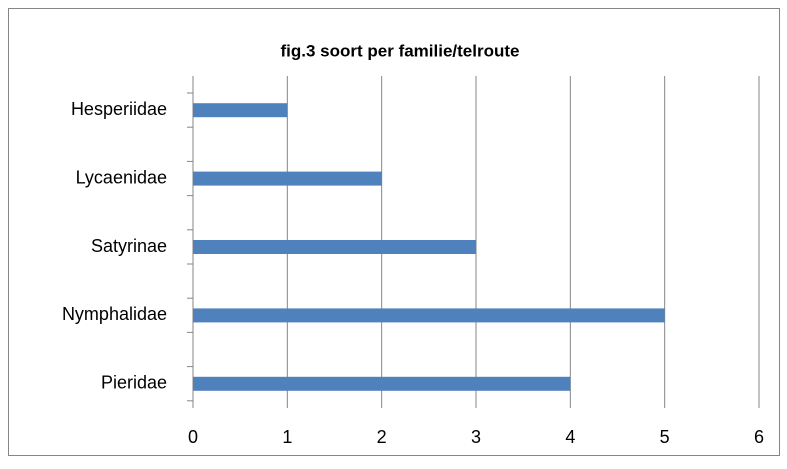 The width and height of the screenshot is (787, 469). Describe the element at coordinates (119, 109) in the screenshot. I see `y-tick-label: Hesperiidae` at that location.